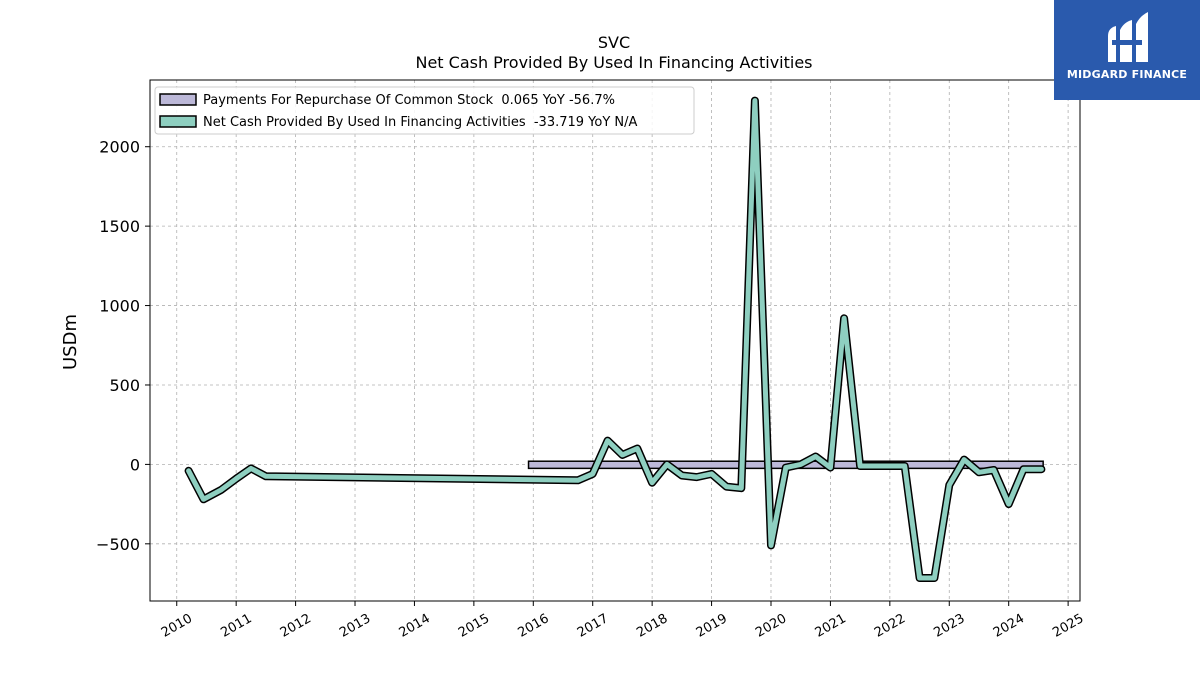 The image size is (1200, 675). What do you see at coordinates (831, 626) in the screenshot?
I see `x-tick-label: 2021` at bounding box center [831, 626].